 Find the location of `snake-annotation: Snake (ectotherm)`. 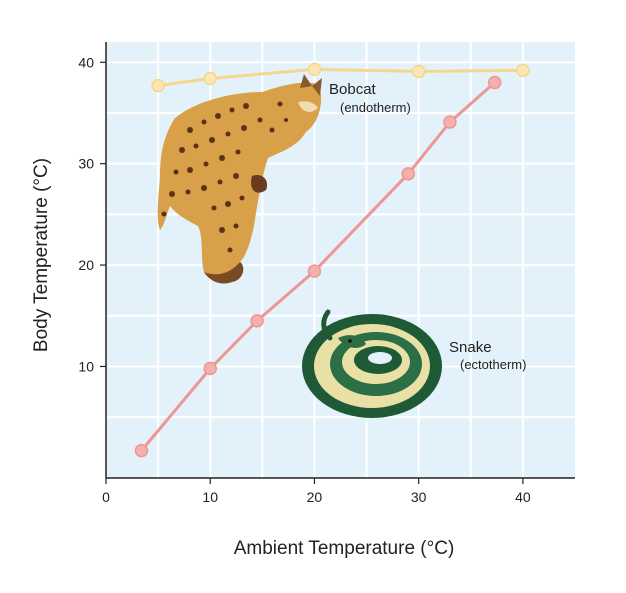

snake-annotation: Snake (ectotherm) is located at coordinates (487, 355).